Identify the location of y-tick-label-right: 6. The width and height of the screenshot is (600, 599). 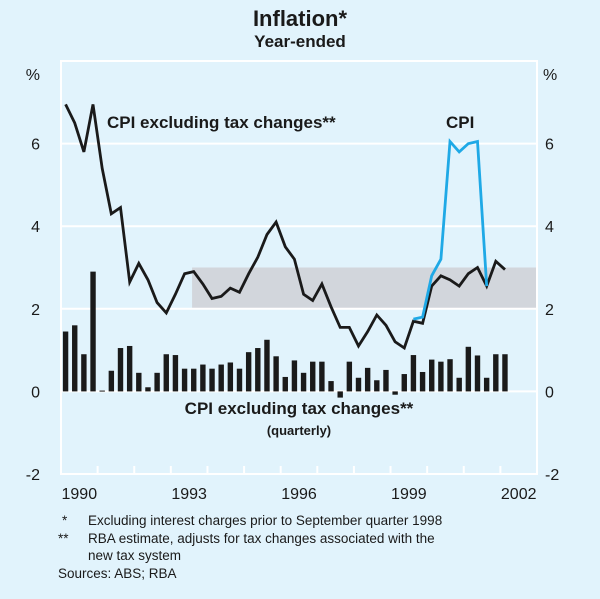
(549, 145).